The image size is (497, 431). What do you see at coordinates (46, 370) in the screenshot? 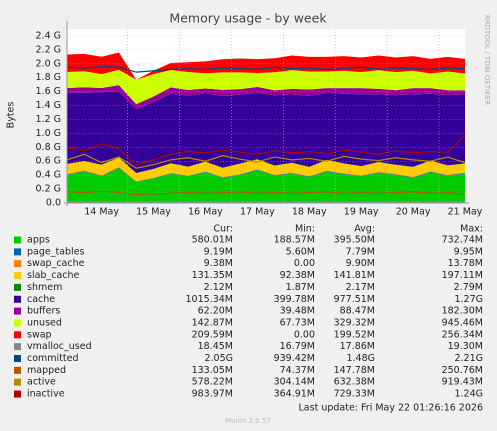
I see `legend-label: mapped` at bounding box center [46, 370].